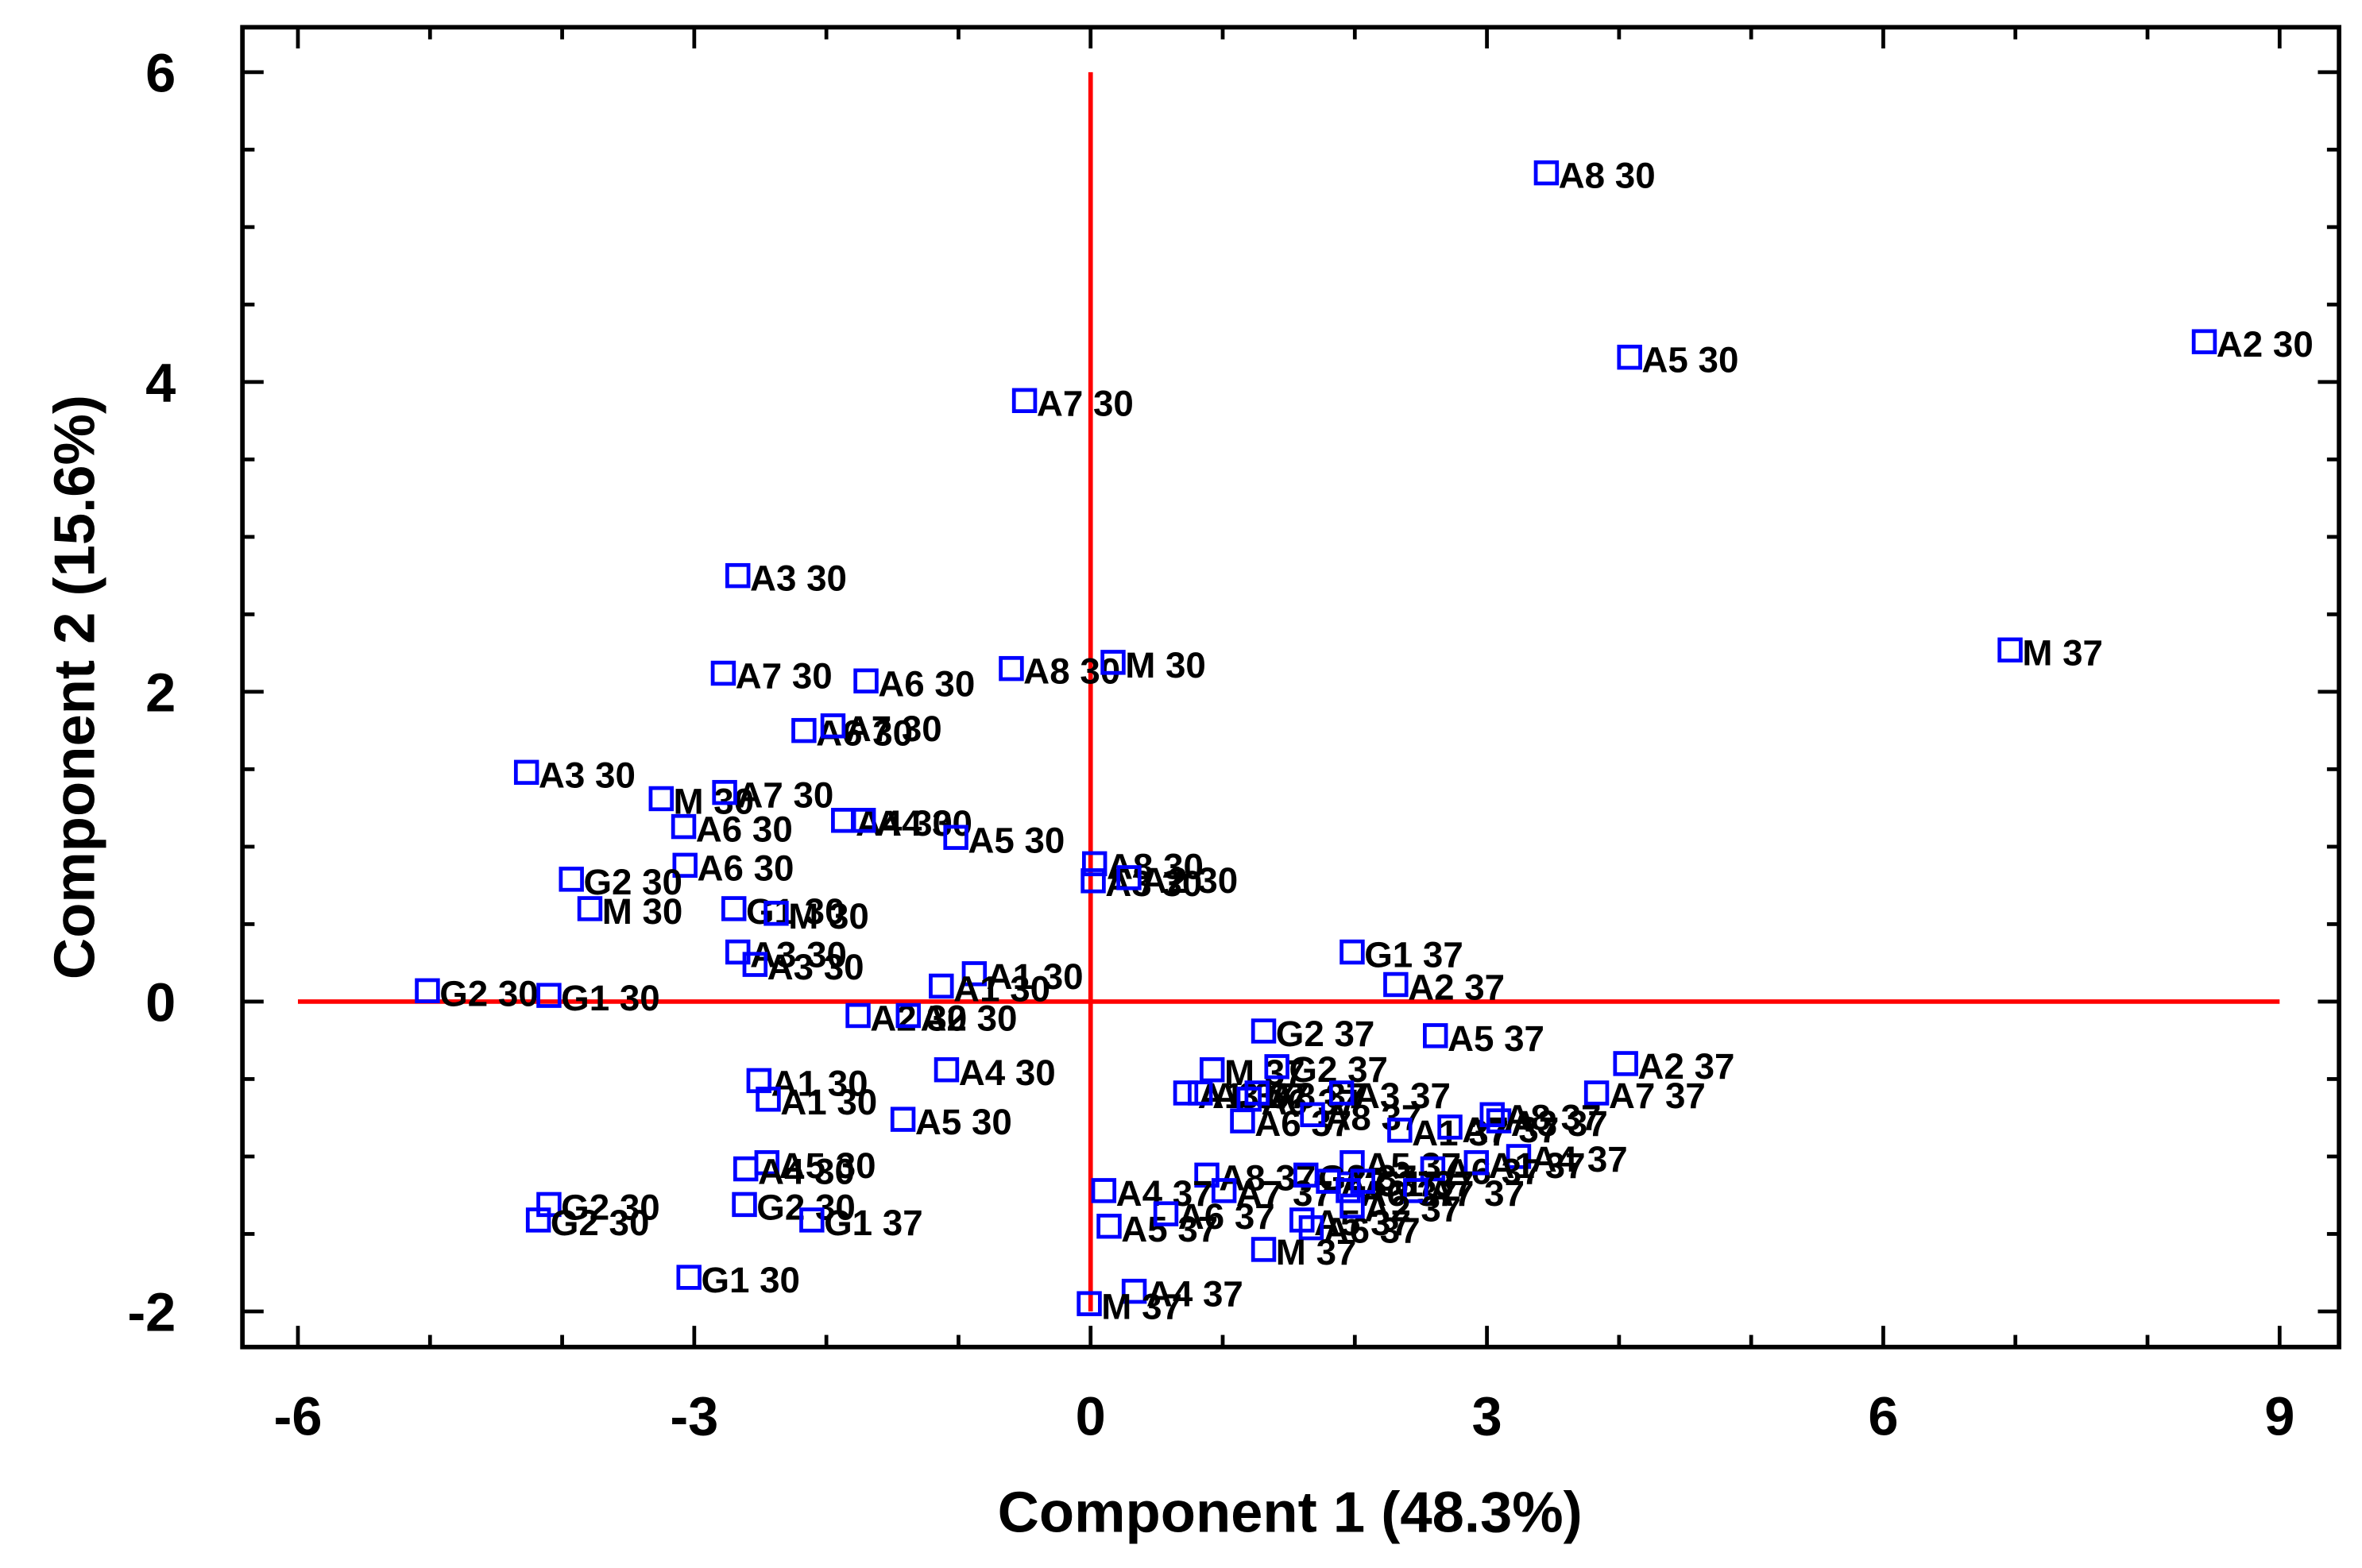 Image resolution: width=2362 pixels, height=1568 pixels. I want to click on point-label: A8 30, so click(1607, 176).